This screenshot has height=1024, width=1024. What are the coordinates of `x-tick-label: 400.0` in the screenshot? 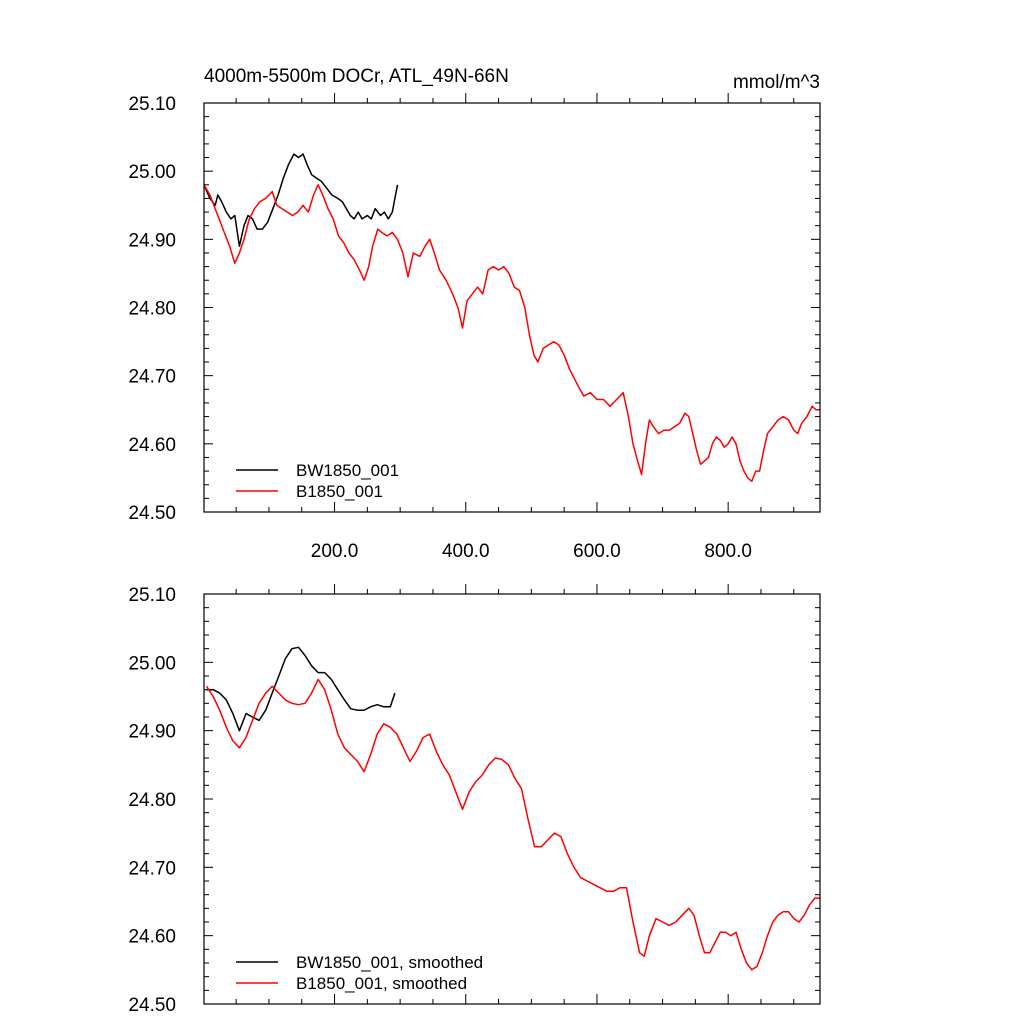 It's located at (466, 551).